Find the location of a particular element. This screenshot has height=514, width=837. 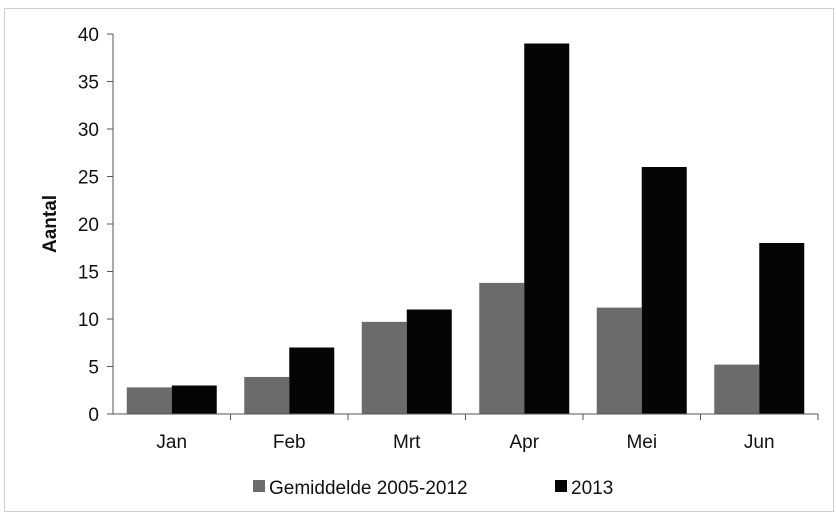

bar-2013-mei is located at coordinates (664, 290).